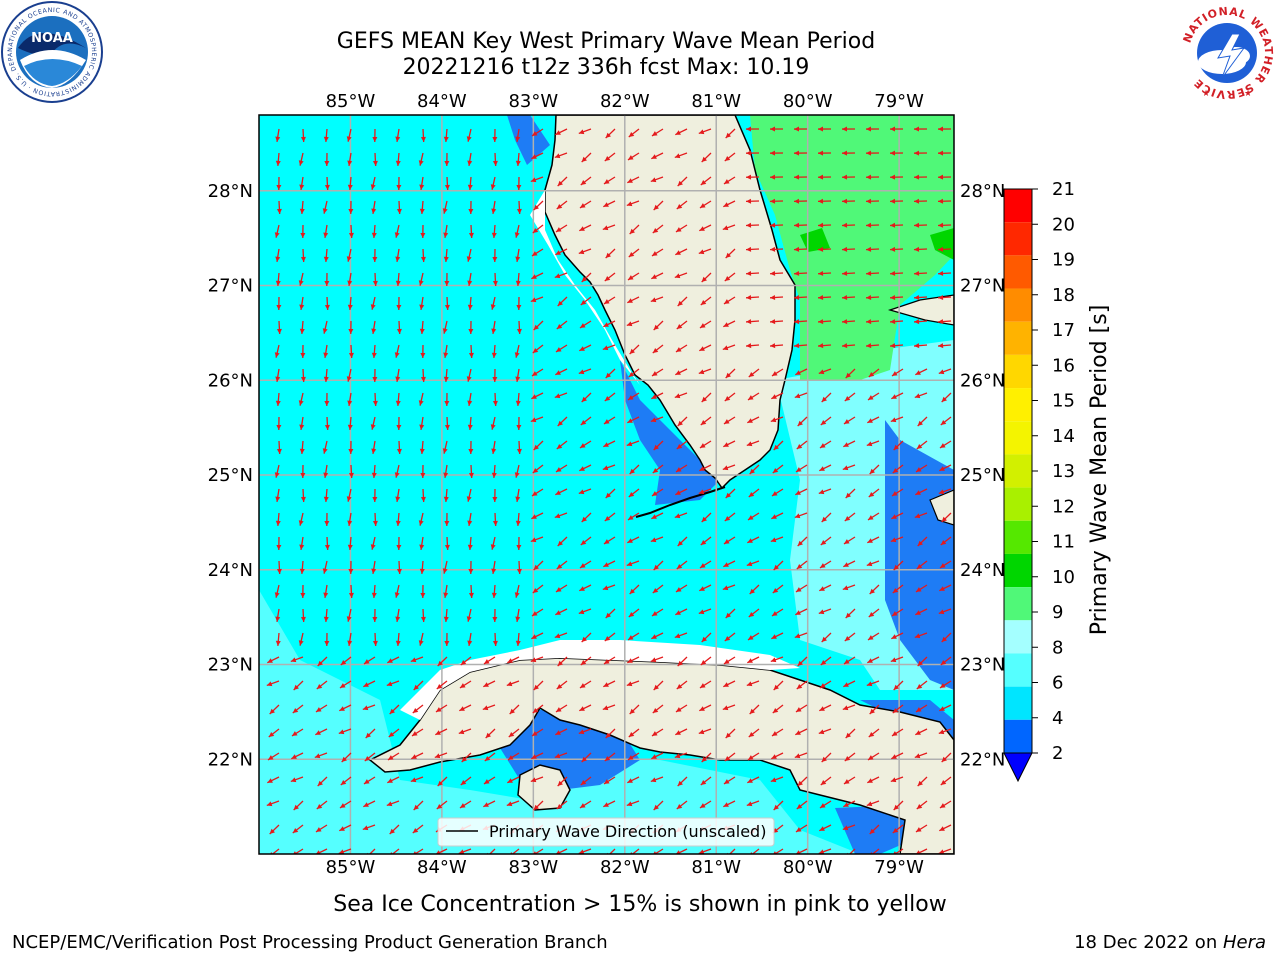  What do you see at coordinates (1170, 942) in the screenshot?
I see `footer-date: 18 Dec 2022 on Hera` at bounding box center [1170, 942].